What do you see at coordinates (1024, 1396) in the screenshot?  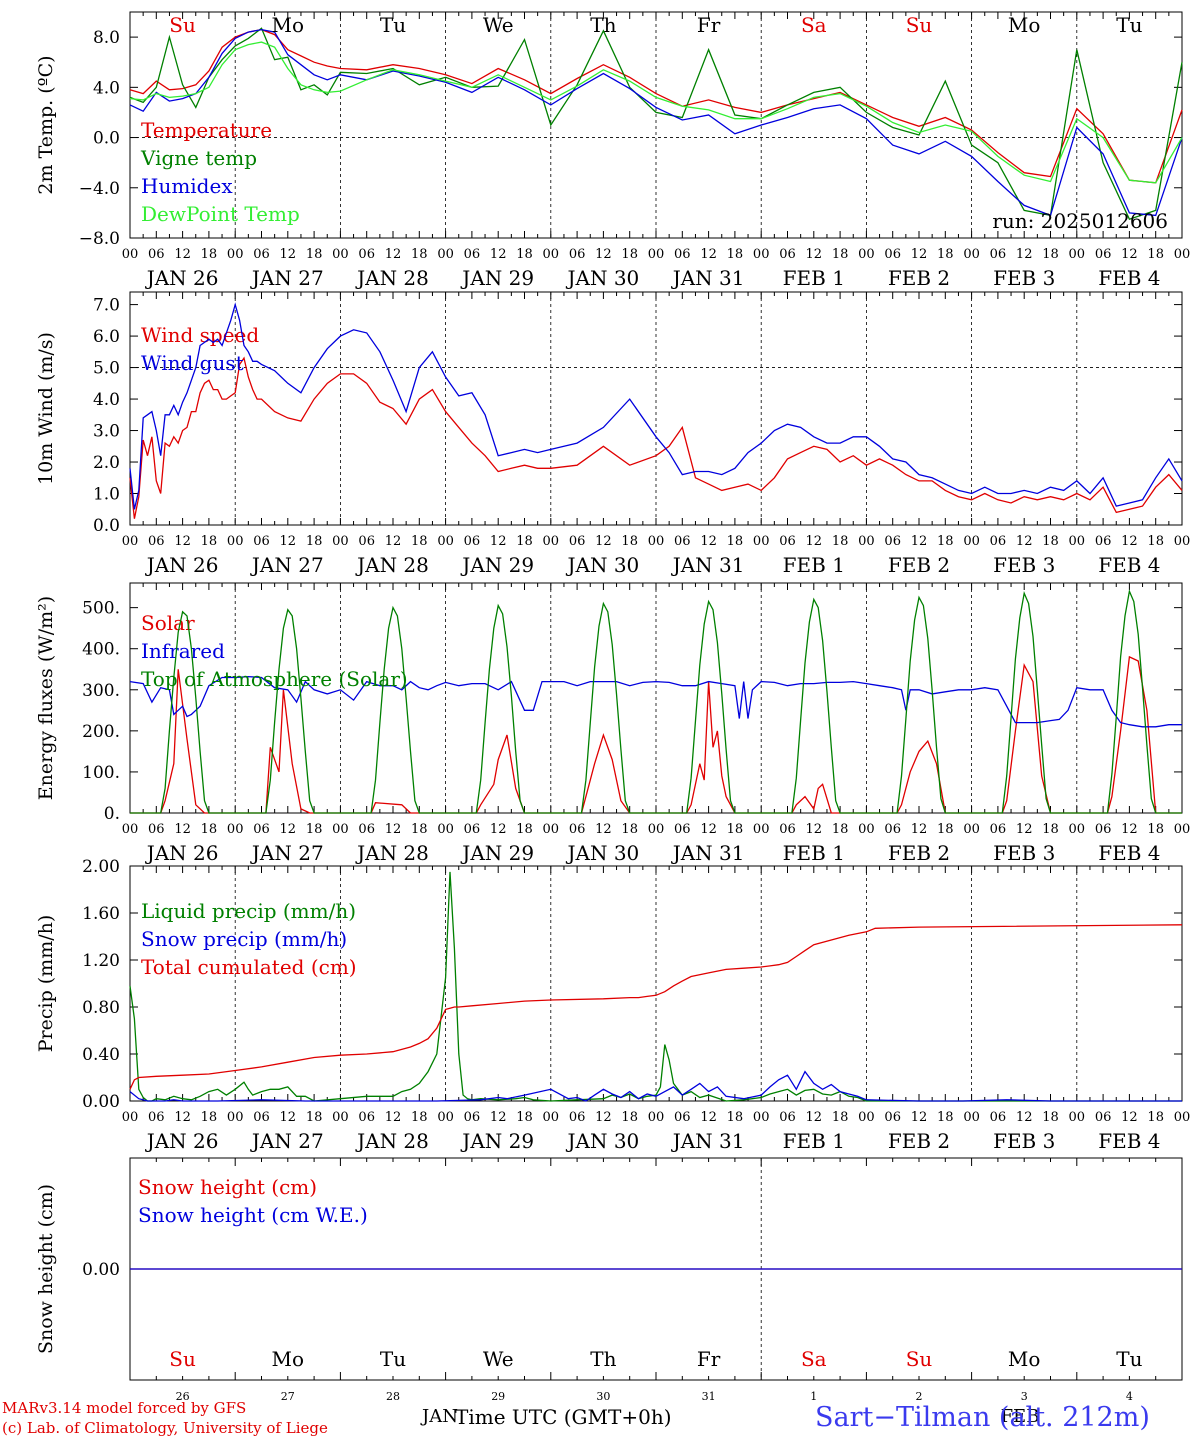 I see `day-number-label: 3` at bounding box center [1024, 1396].